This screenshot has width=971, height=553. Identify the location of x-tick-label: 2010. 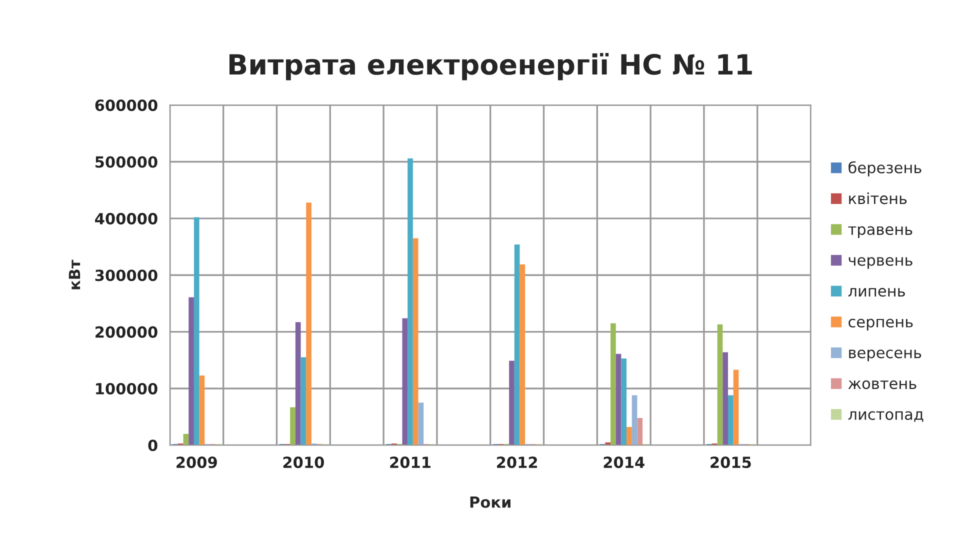
(303, 462).